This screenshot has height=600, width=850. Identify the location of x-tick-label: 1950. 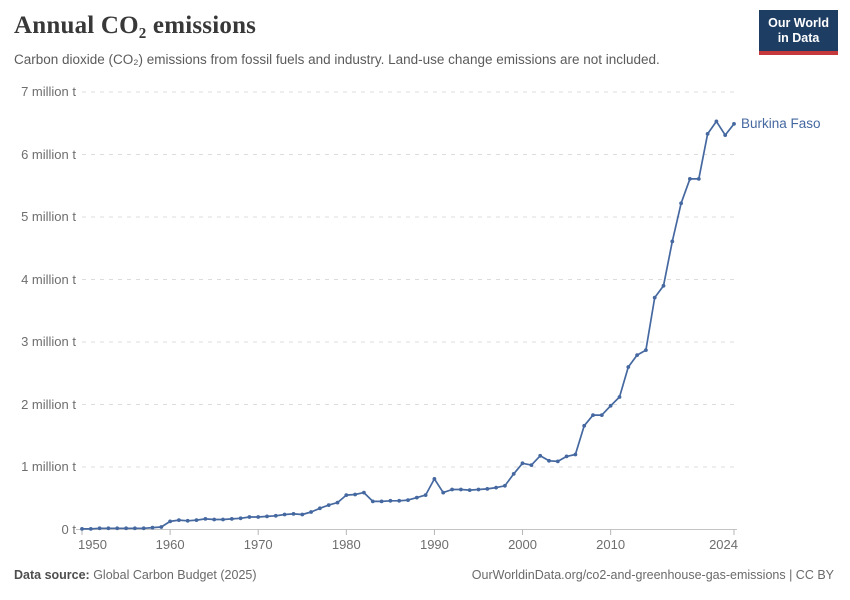
(92, 544).